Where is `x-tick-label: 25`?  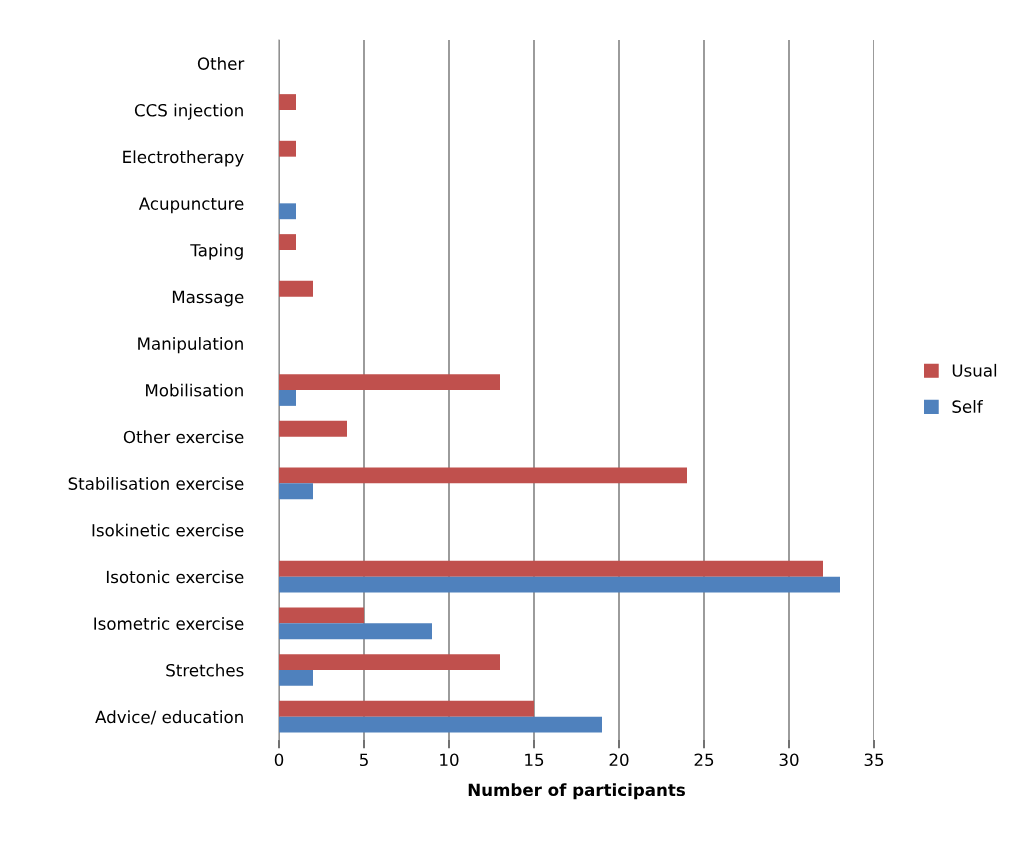 x-tick-label: 25 is located at coordinates (704, 760).